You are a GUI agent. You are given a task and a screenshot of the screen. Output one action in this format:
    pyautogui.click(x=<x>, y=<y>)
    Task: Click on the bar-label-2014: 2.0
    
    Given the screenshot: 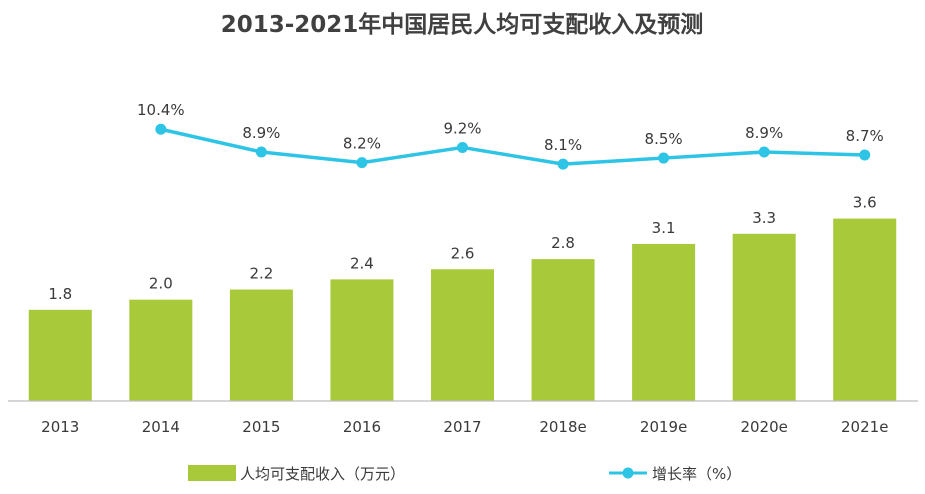 What is the action you would take?
    pyautogui.click(x=161, y=284)
    